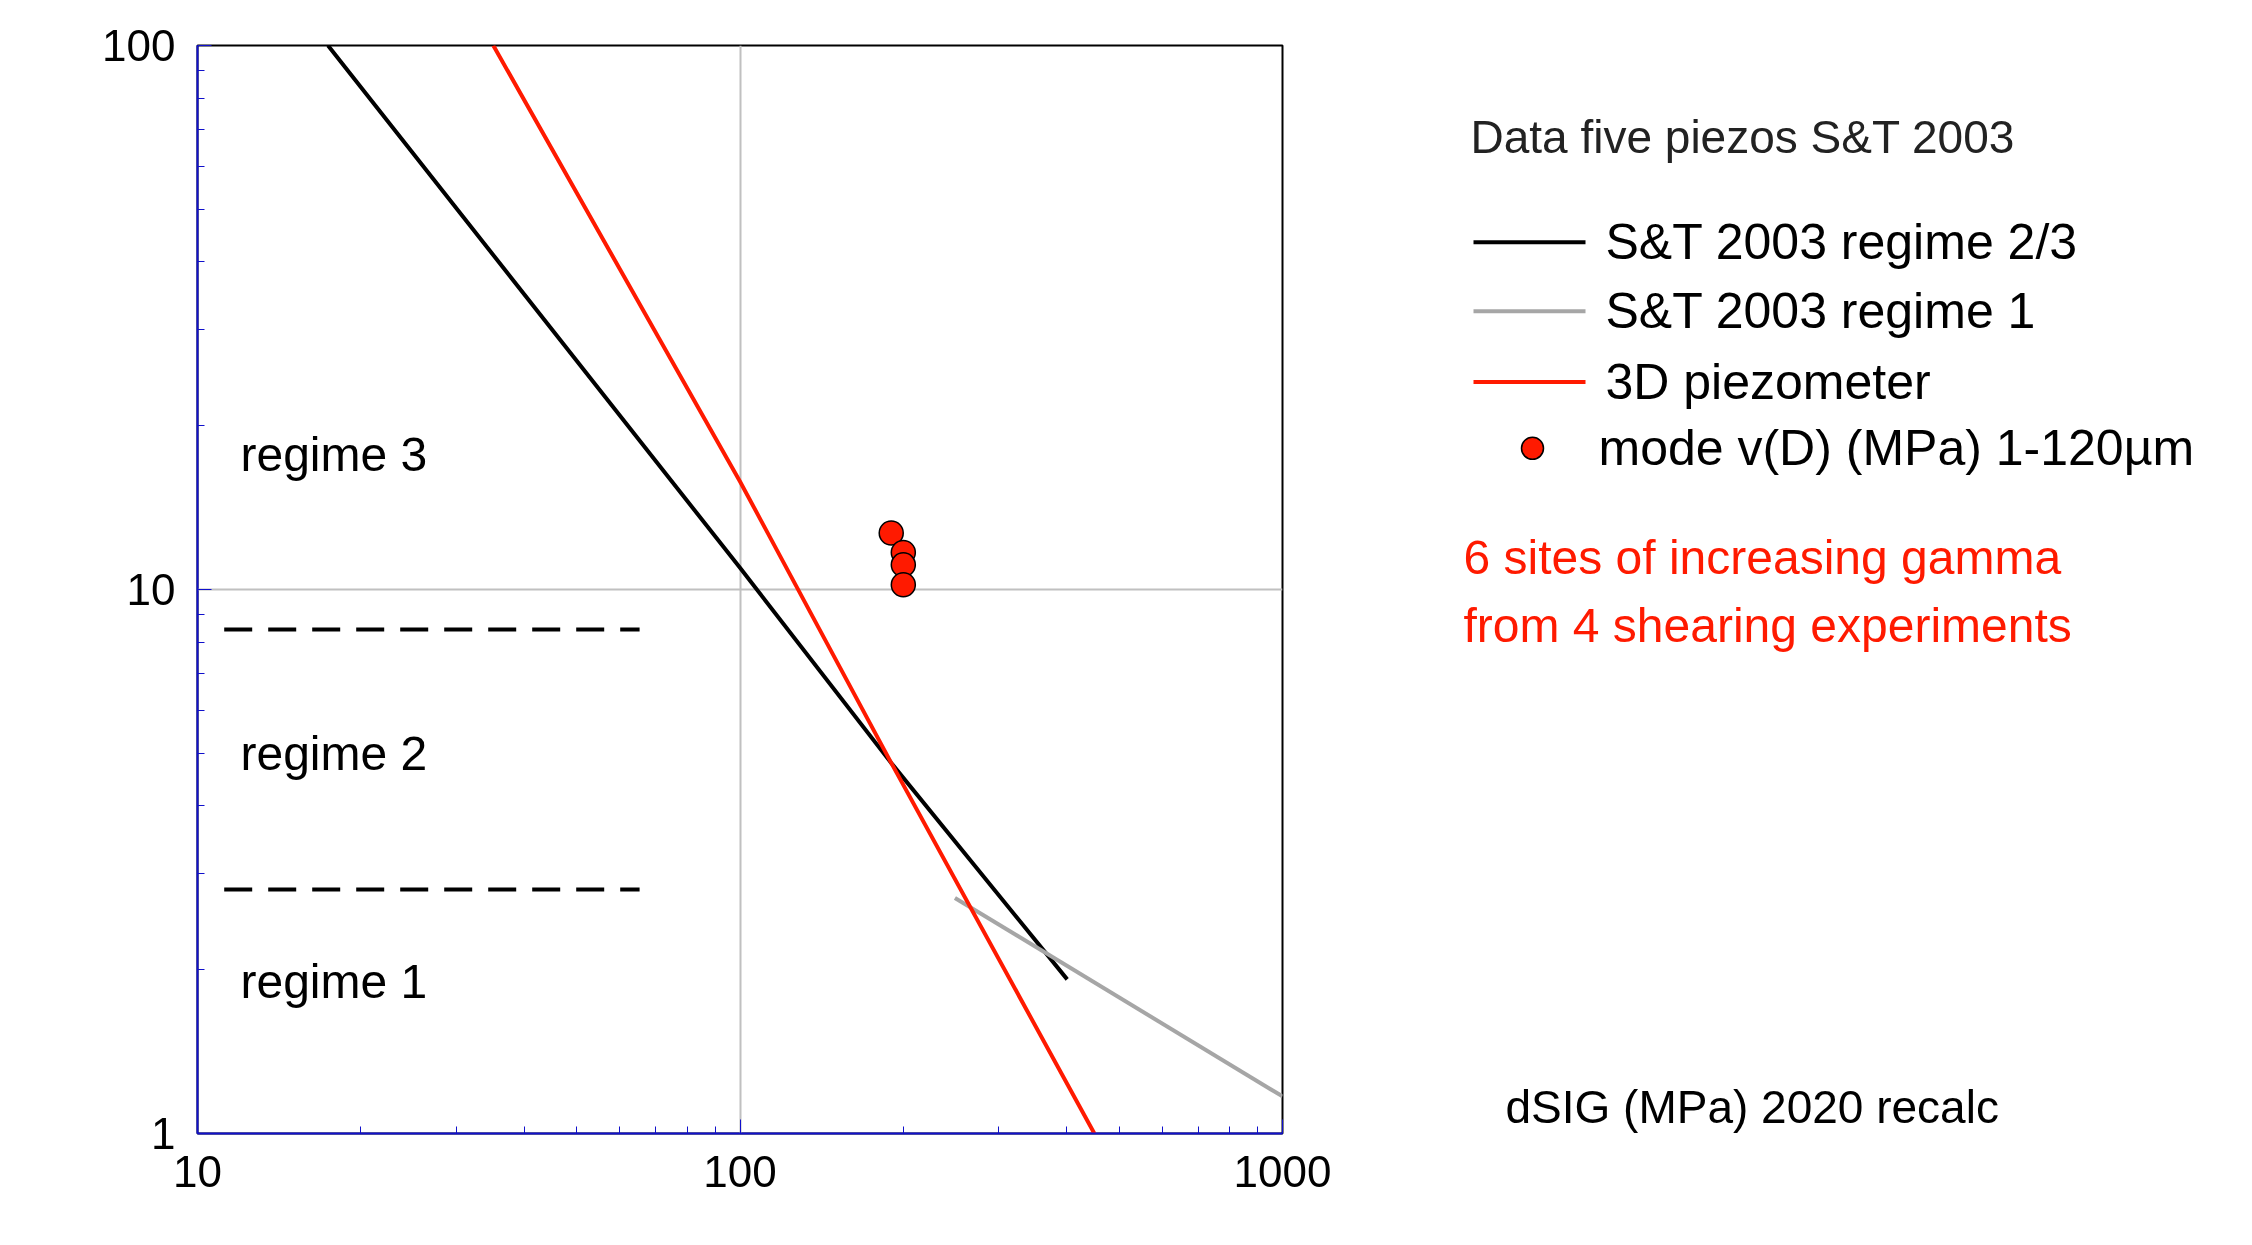  What do you see at coordinates (1896, 448) in the screenshot?
I see `legend-label: mode v(D) (MPa) 1-120µm` at bounding box center [1896, 448].